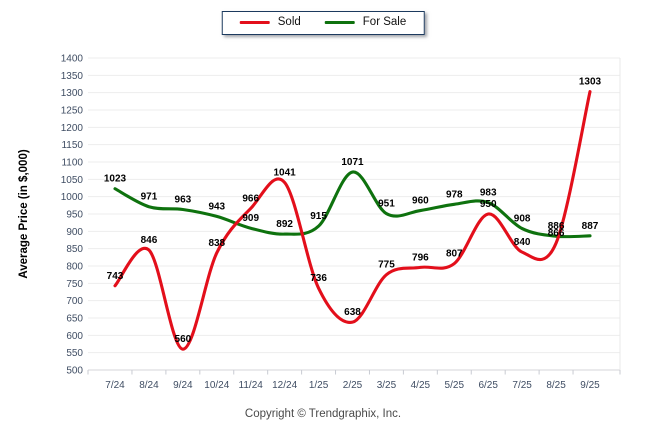 This screenshot has width=646, height=434. What do you see at coordinates (420, 257) in the screenshot?
I see `data-label-sold: 796` at bounding box center [420, 257].